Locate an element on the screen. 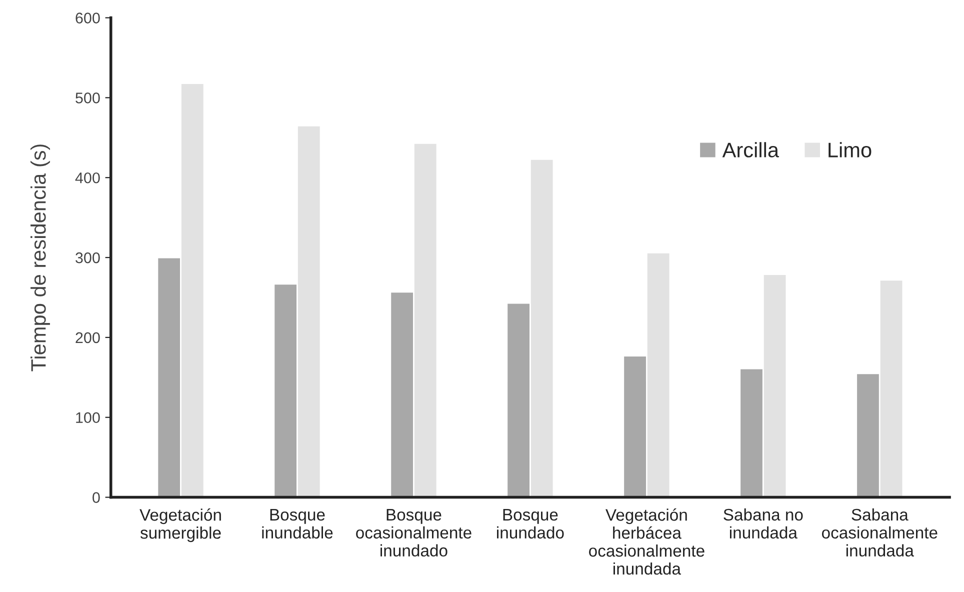  y-tick-label: 600 is located at coordinates (88, 18).